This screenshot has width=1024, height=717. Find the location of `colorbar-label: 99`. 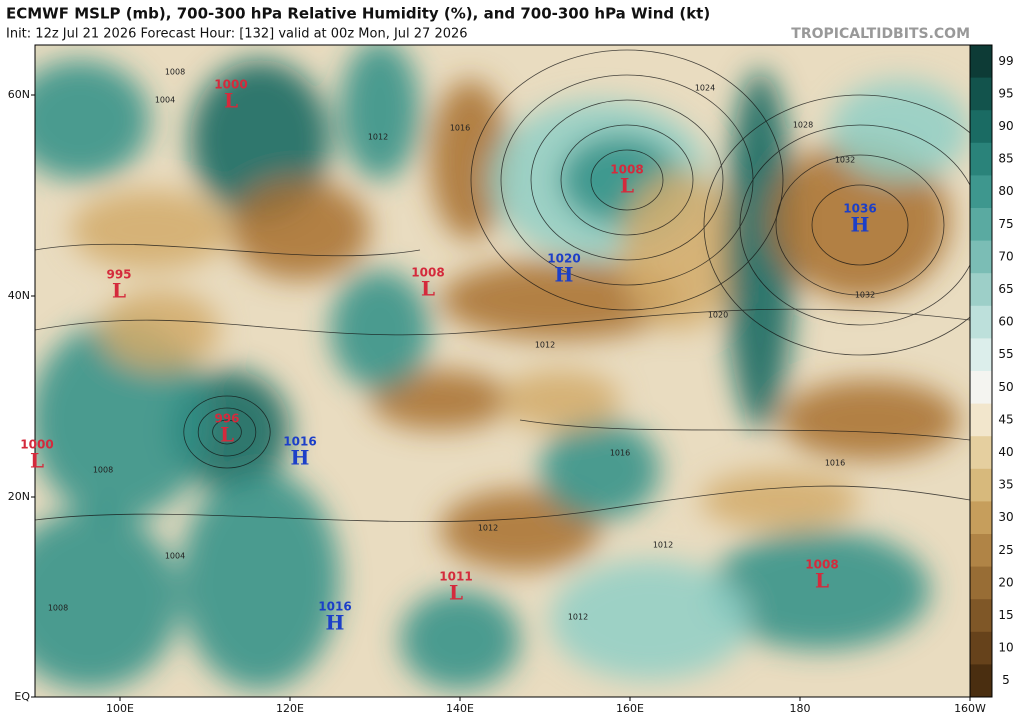

colorbar-label: 99 is located at coordinates (1005, 61).